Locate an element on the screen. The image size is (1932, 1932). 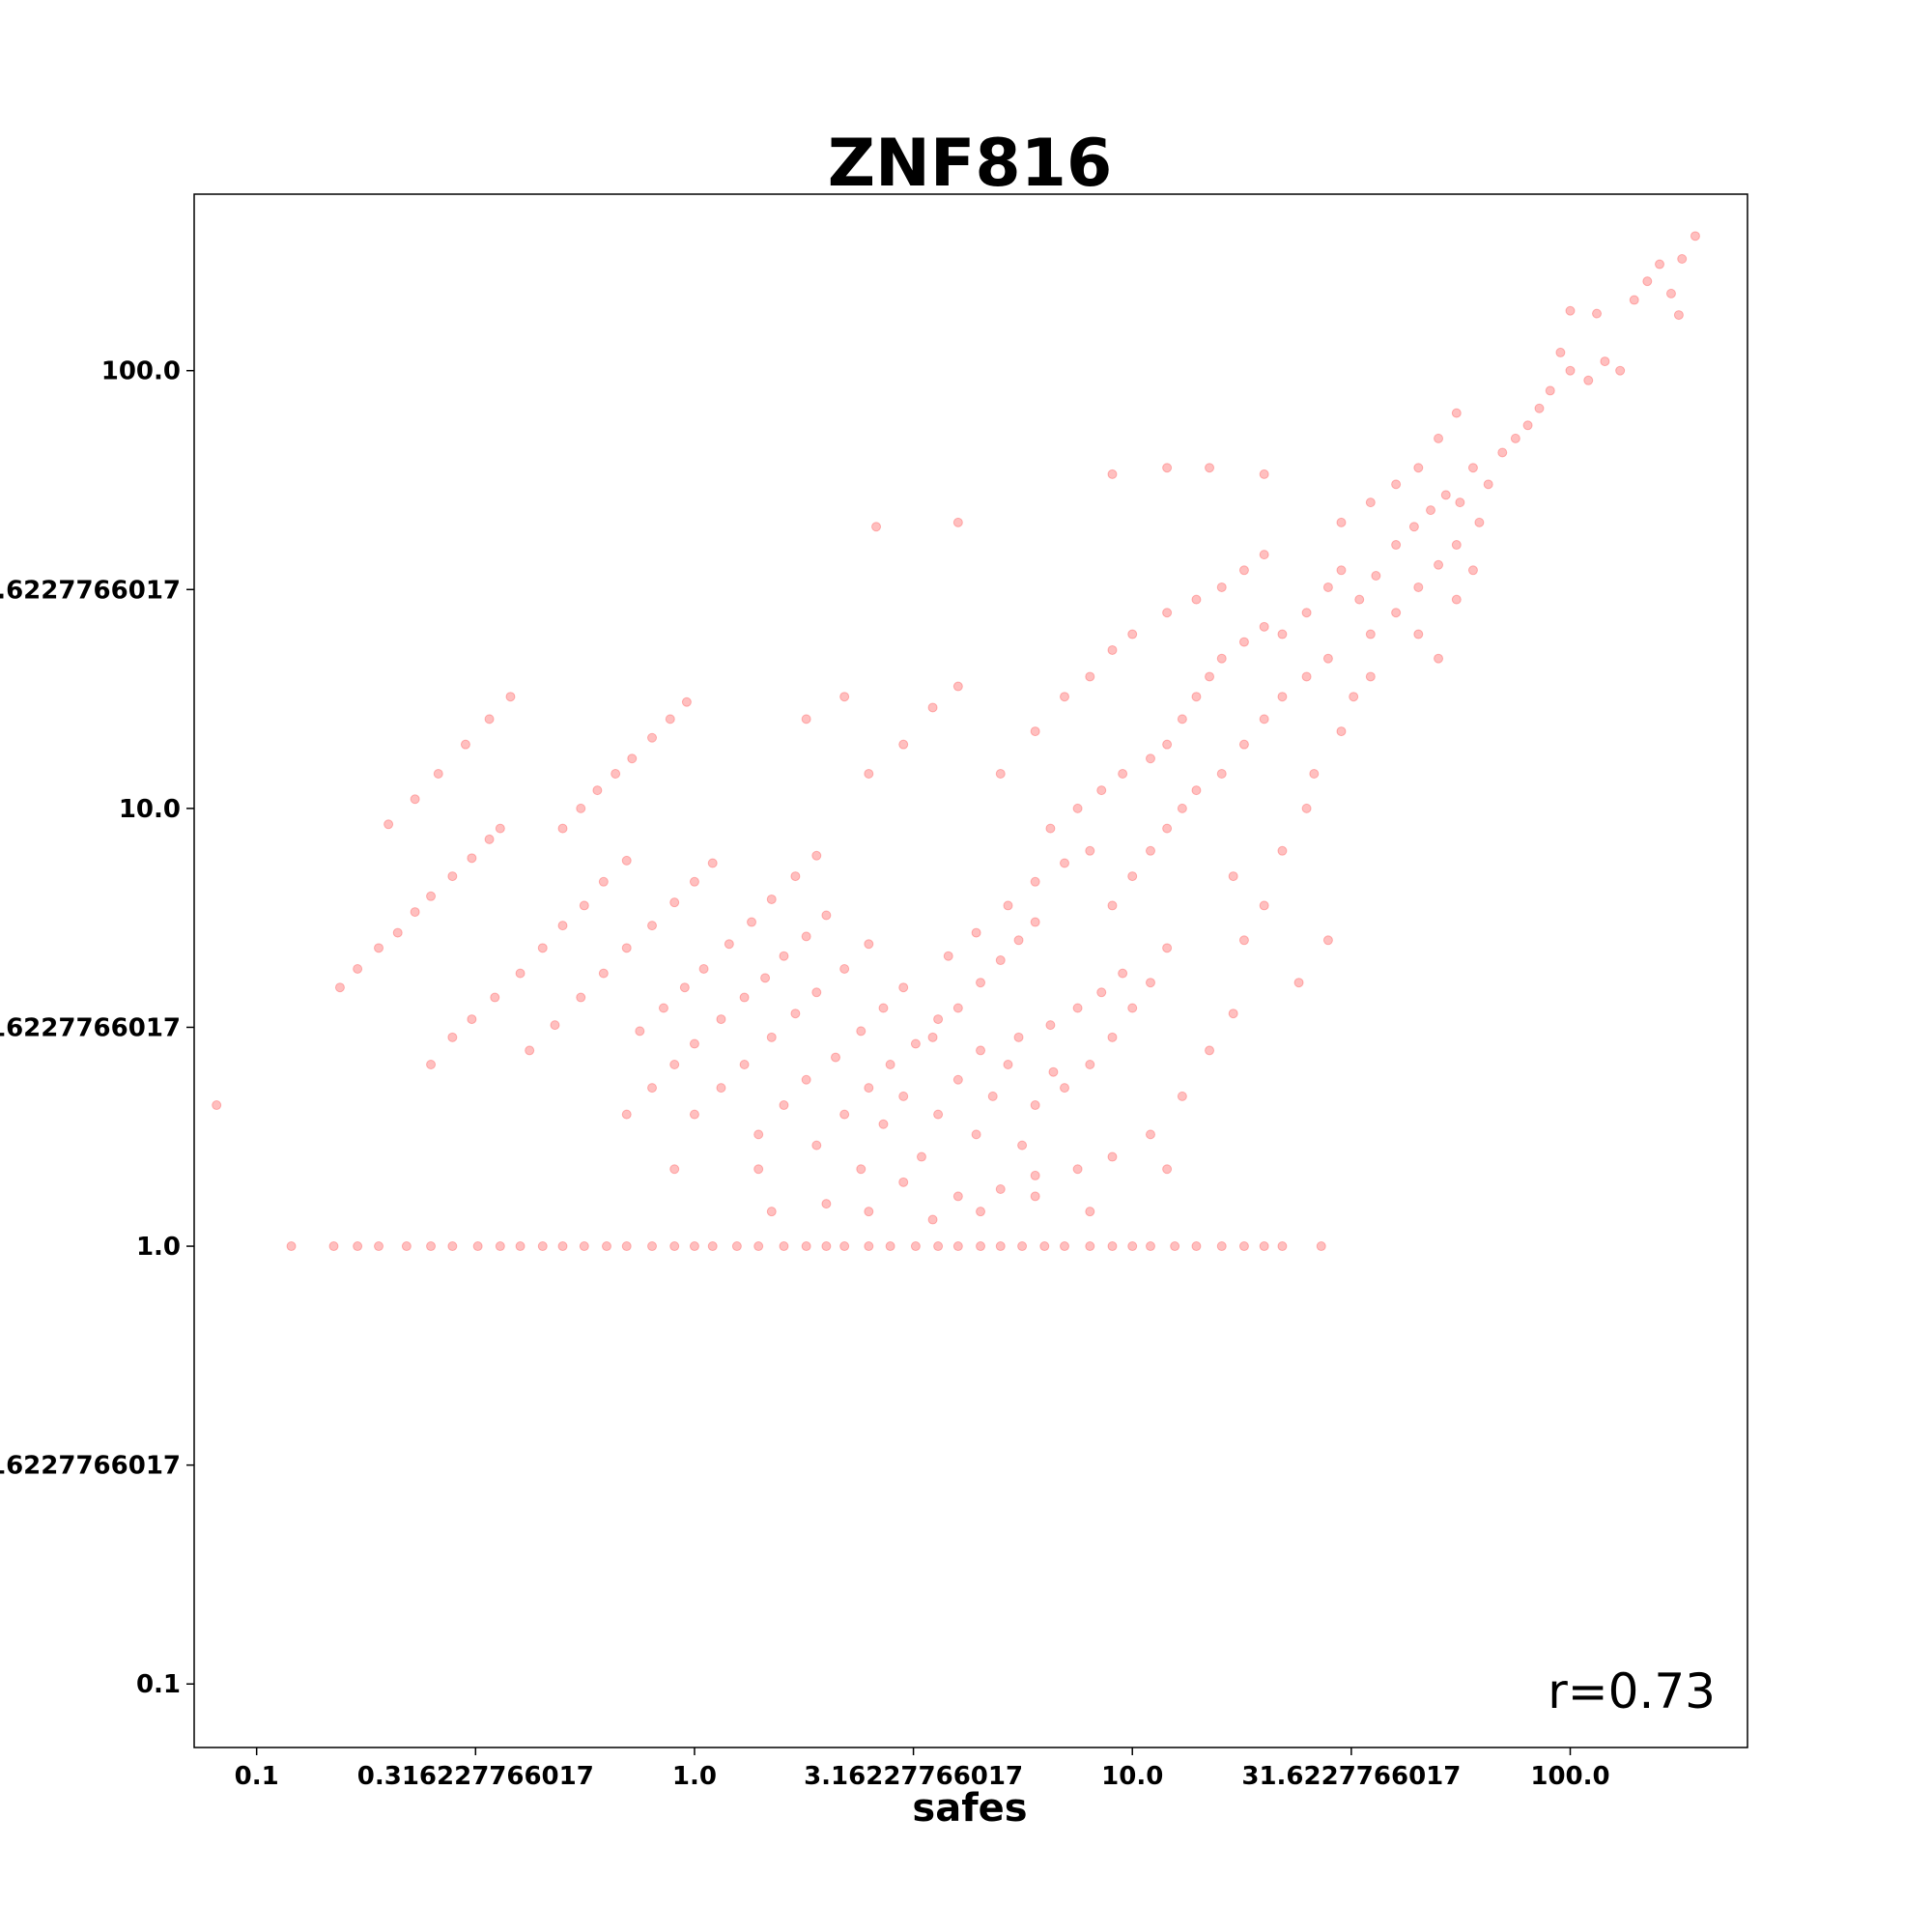
correlation-annotation: r=0.73 is located at coordinates (1632, 1691).